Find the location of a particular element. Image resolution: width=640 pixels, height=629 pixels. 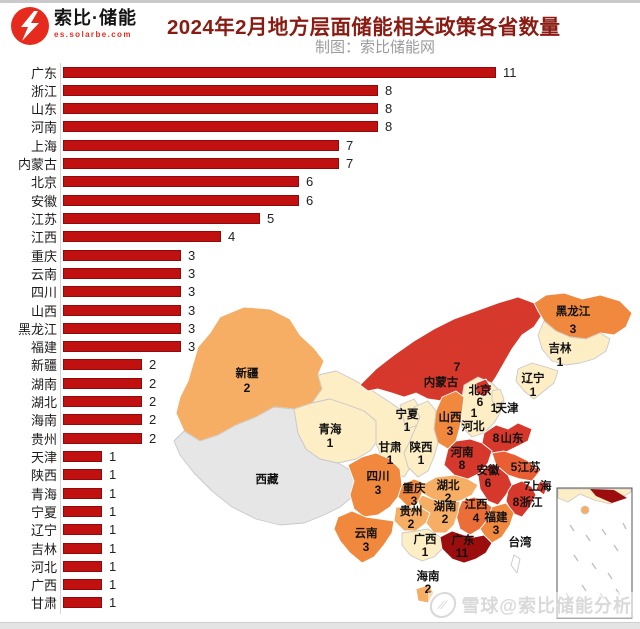

bar-row: 青海 1 is located at coordinates (58, 493).